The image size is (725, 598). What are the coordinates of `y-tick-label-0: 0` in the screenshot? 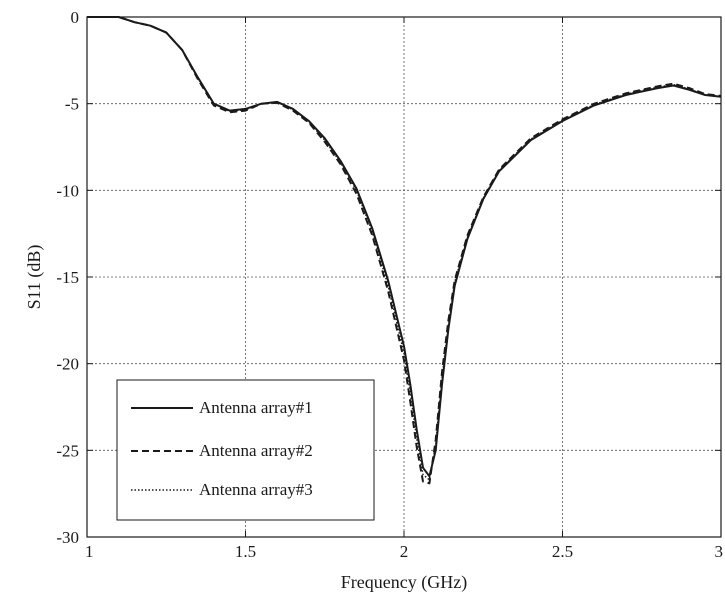 It's located at (75, 17).